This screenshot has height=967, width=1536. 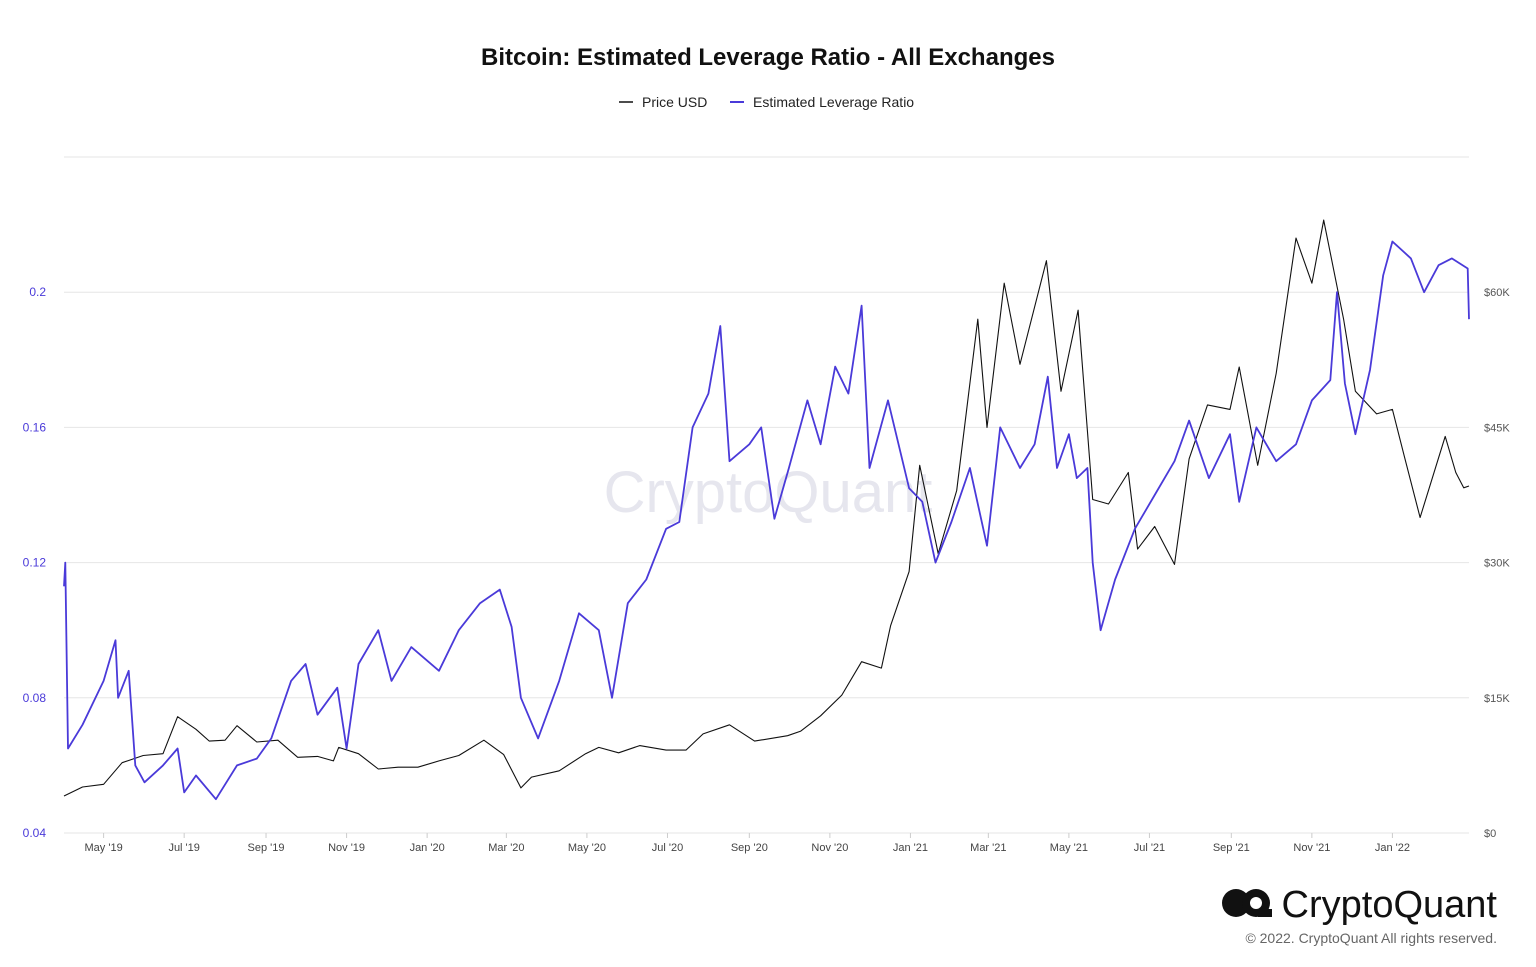 What do you see at coordinates (1392, 848) in the screenshot?
I see `x-tick-label: Jan '22` at bounding box center [1392, 848].